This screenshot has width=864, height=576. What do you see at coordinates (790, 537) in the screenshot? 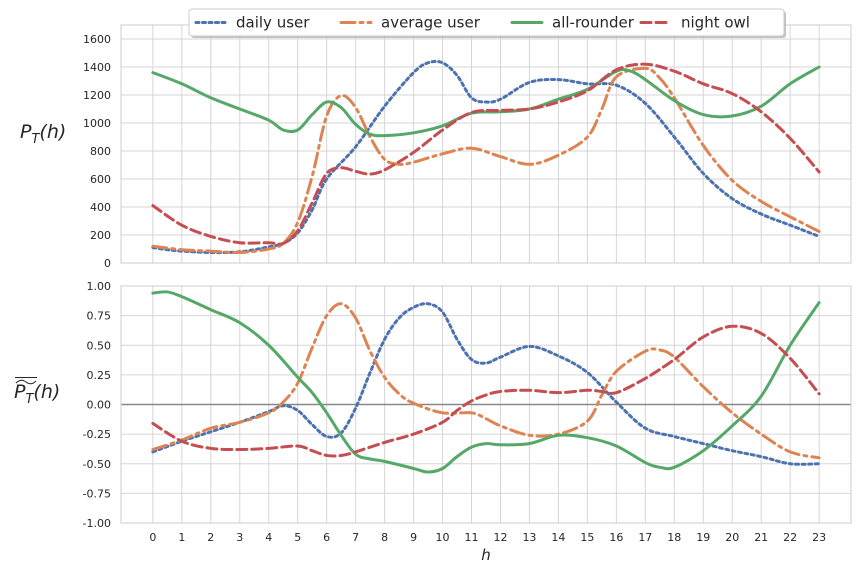
I see `x-tick-label: 22` at bounding box center [790, 537].